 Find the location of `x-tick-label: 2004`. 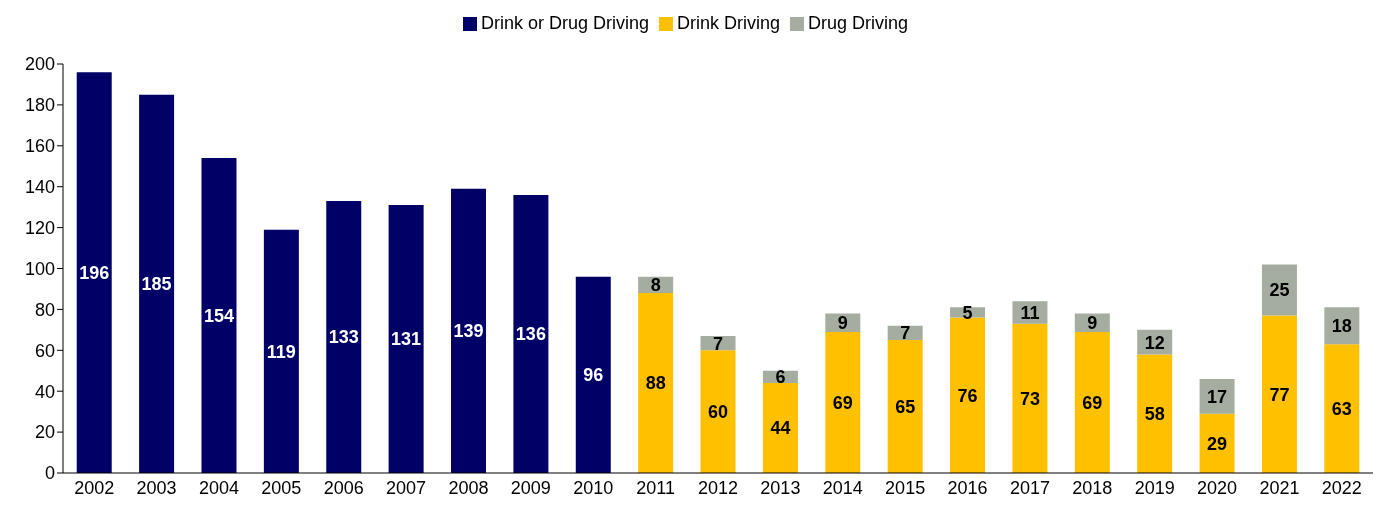

x-tick-label: 2004 is located at coordinates (218, 487).